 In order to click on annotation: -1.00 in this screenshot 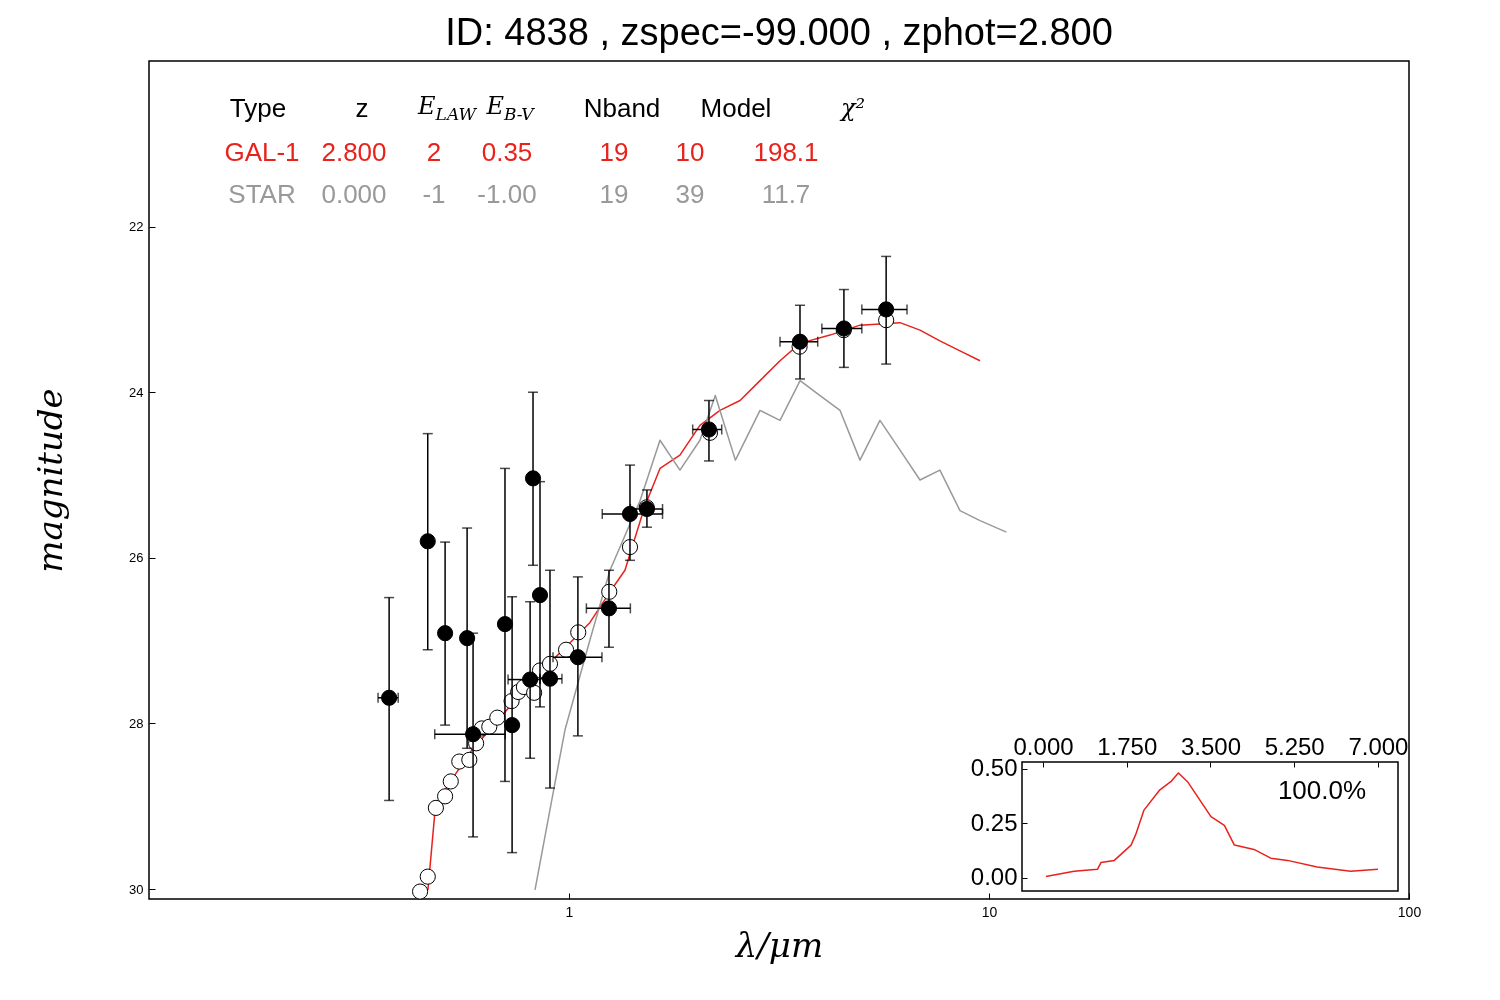, I will do `click(507, 194)`.